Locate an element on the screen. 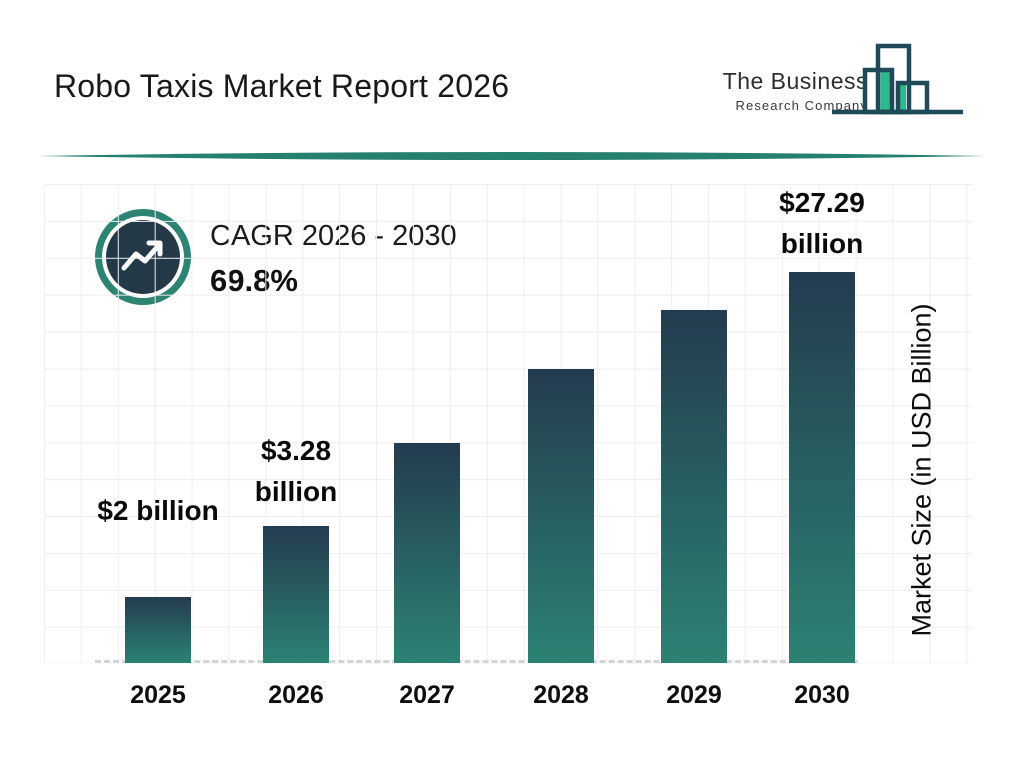  bar-2030 is located at coordinates (822, 467).